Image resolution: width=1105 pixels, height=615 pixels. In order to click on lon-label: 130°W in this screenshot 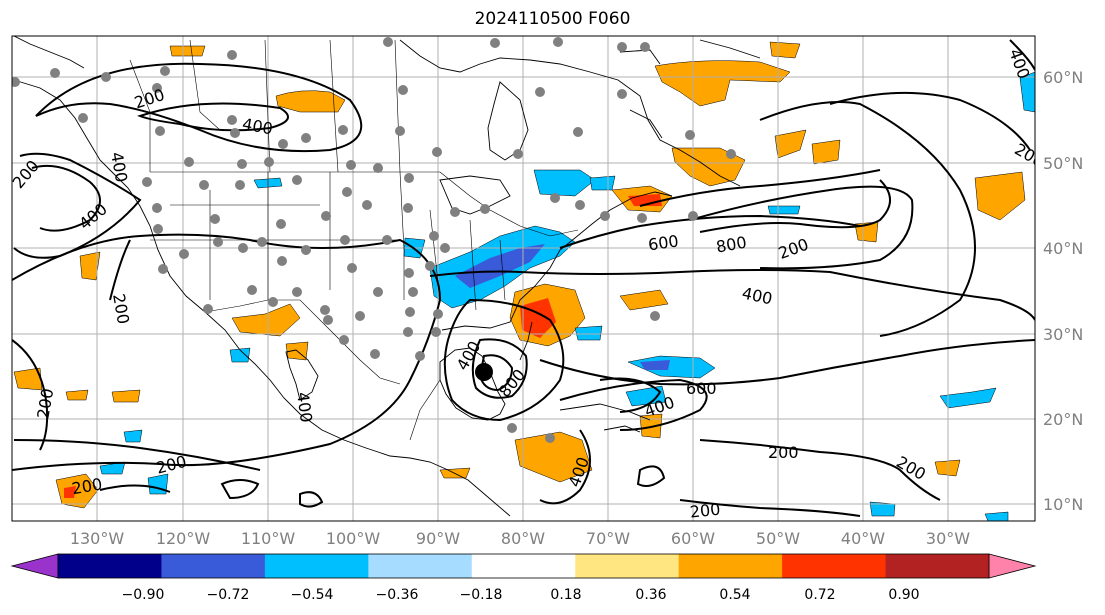, I will do `click(97, 538)`.